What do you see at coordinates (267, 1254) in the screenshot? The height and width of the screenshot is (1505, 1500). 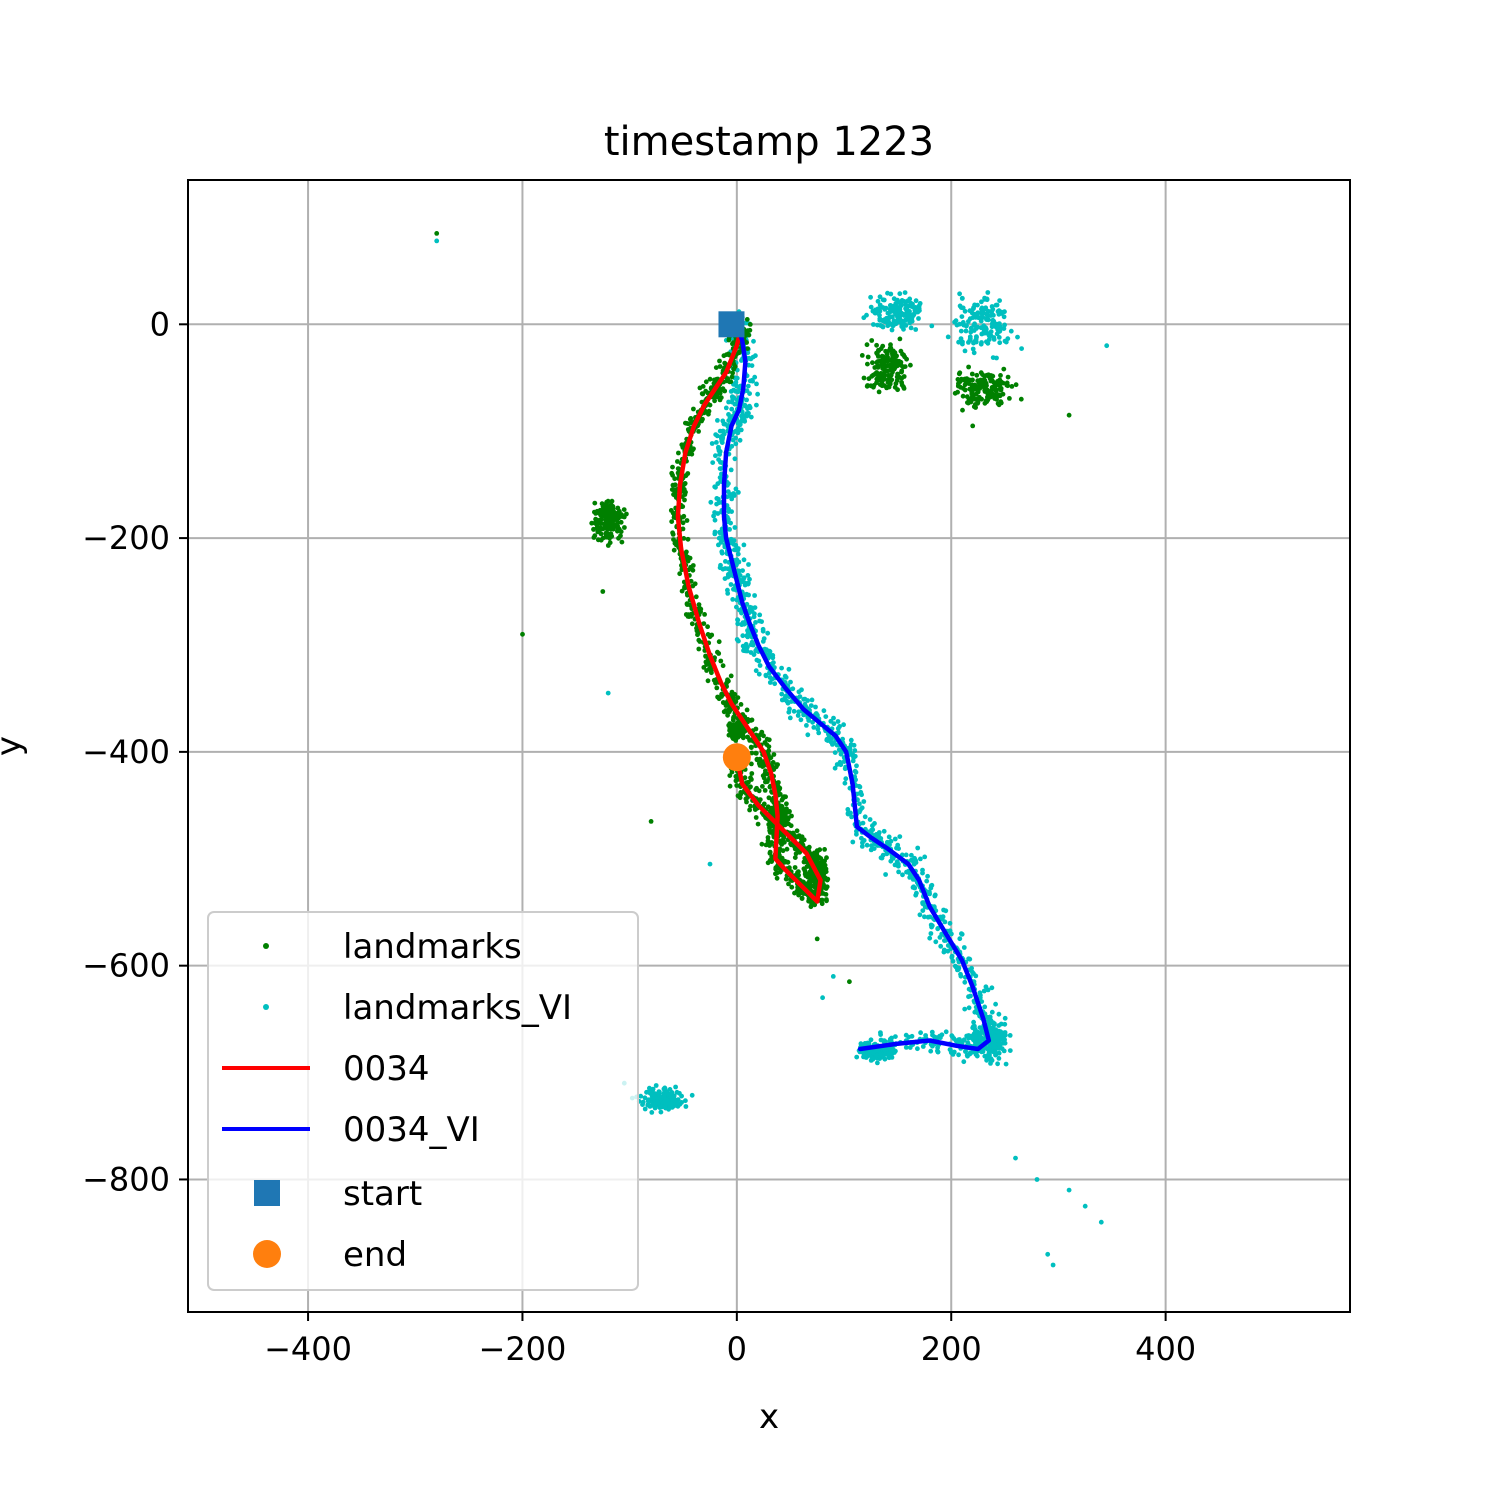 I see `legend-marker-end` at bounding box center [267, 1254].